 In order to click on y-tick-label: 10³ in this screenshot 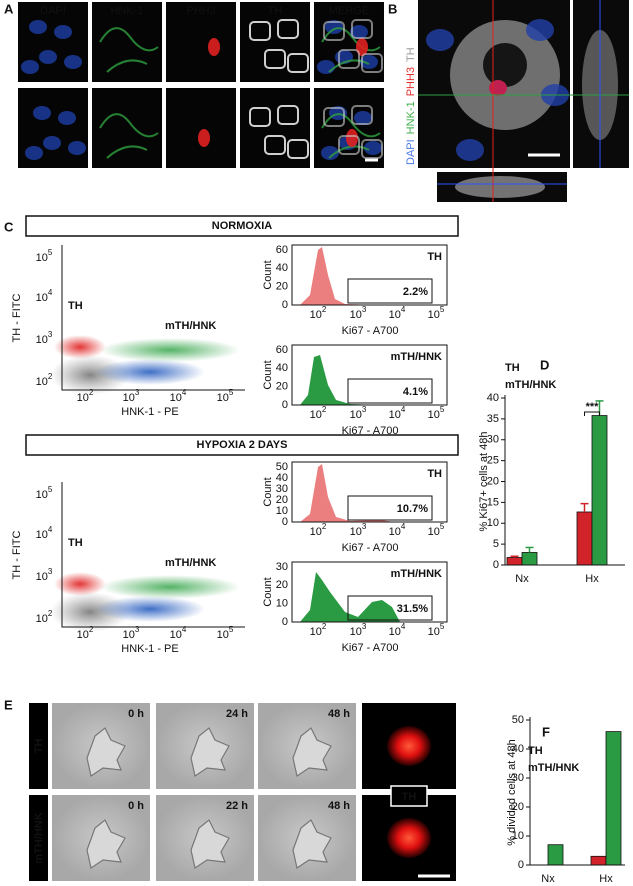, I will do `click(44, 338)`.